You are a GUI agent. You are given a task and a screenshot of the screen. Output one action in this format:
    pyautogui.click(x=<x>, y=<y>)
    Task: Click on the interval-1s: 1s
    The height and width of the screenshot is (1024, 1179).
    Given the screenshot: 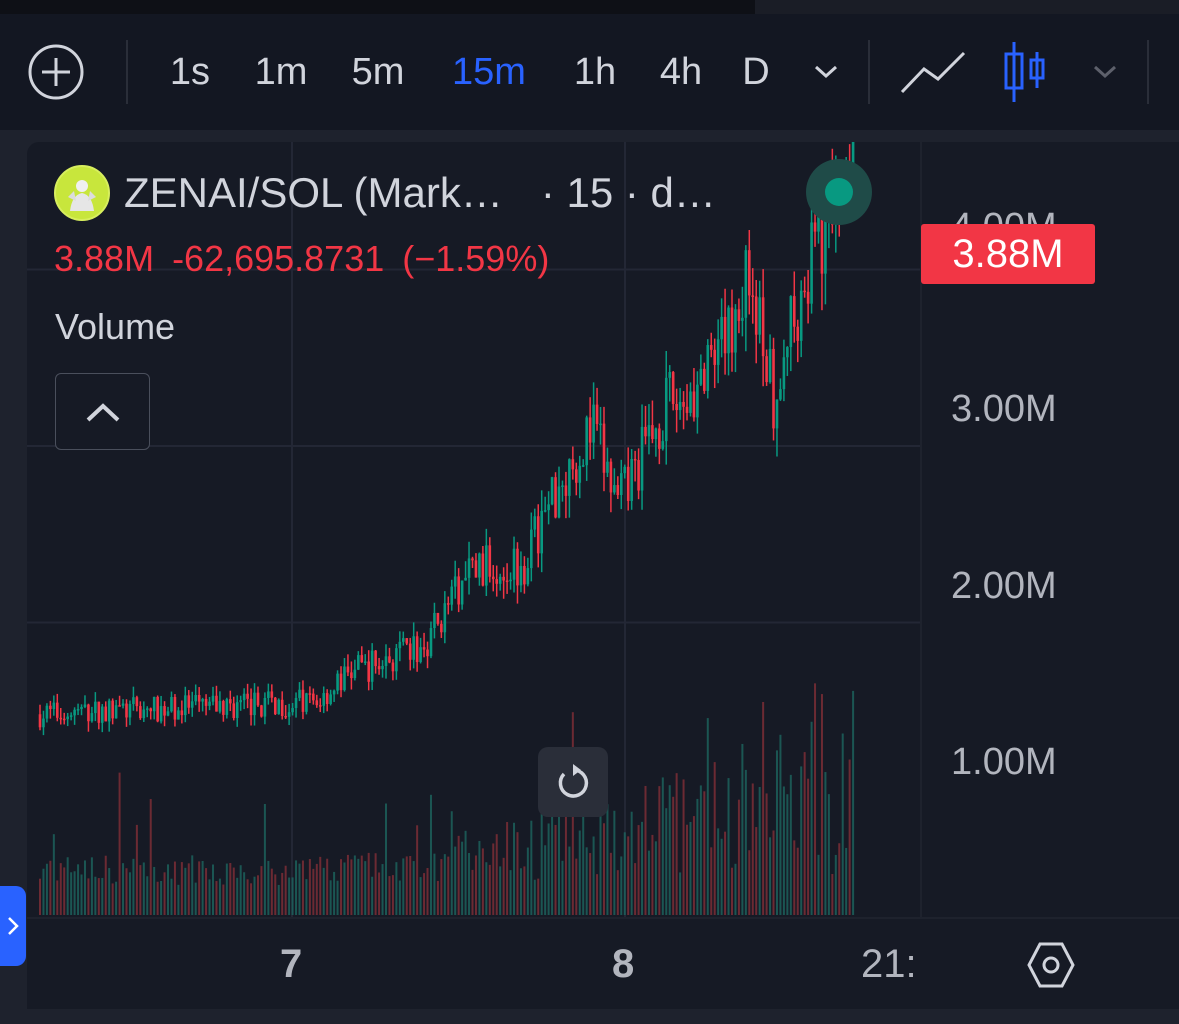 What is the action you would take?
    pyautogui.click(x=190, y=71)
    